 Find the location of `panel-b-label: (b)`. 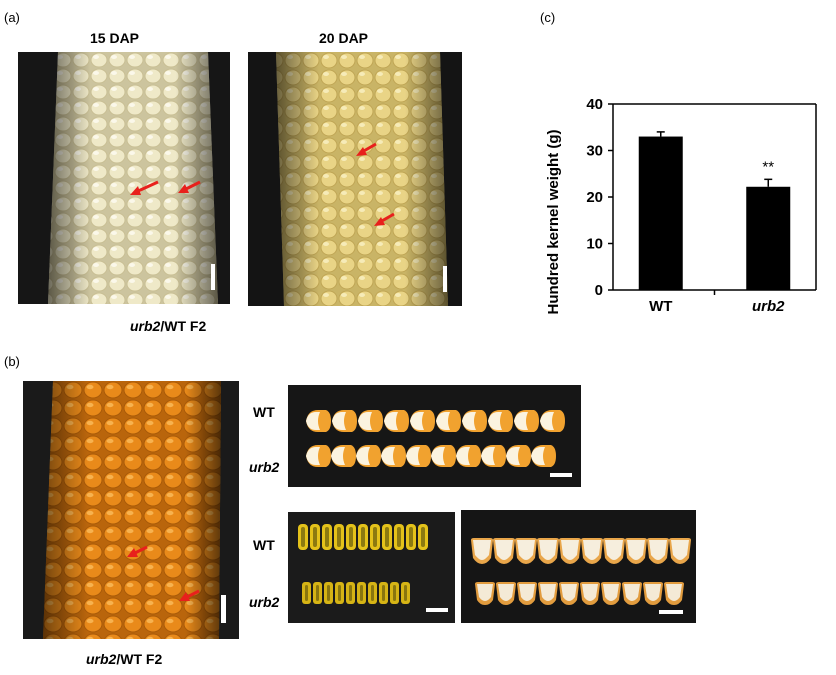

panel-b-label: (b) is located at coordinates (12, 361).